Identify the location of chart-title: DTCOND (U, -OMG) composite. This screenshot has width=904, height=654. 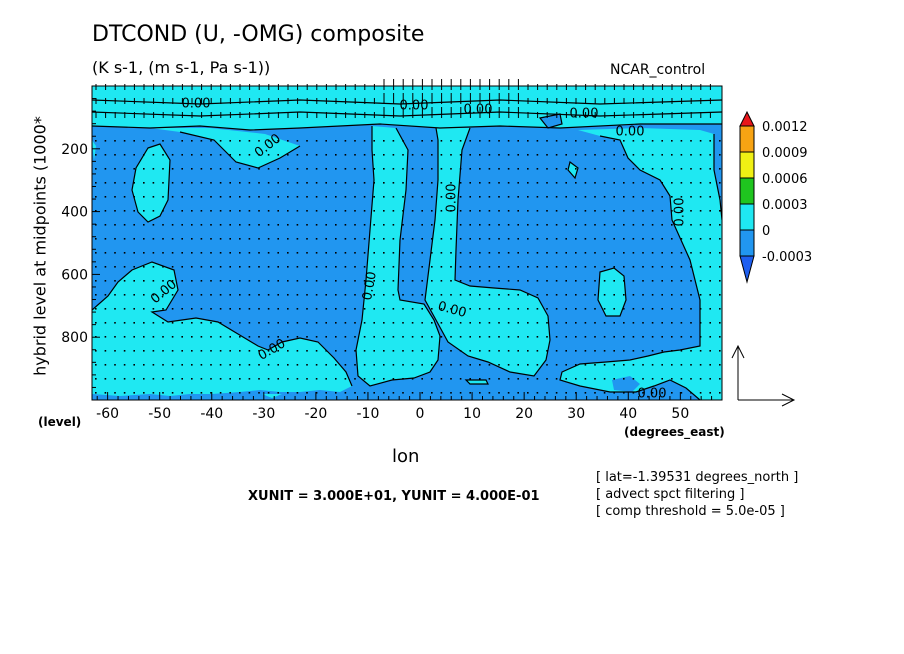
(258, 34).